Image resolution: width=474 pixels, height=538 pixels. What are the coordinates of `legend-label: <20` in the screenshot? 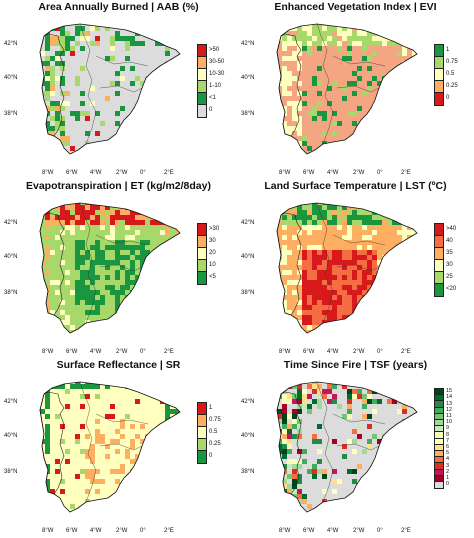 It's located at (451, 289).